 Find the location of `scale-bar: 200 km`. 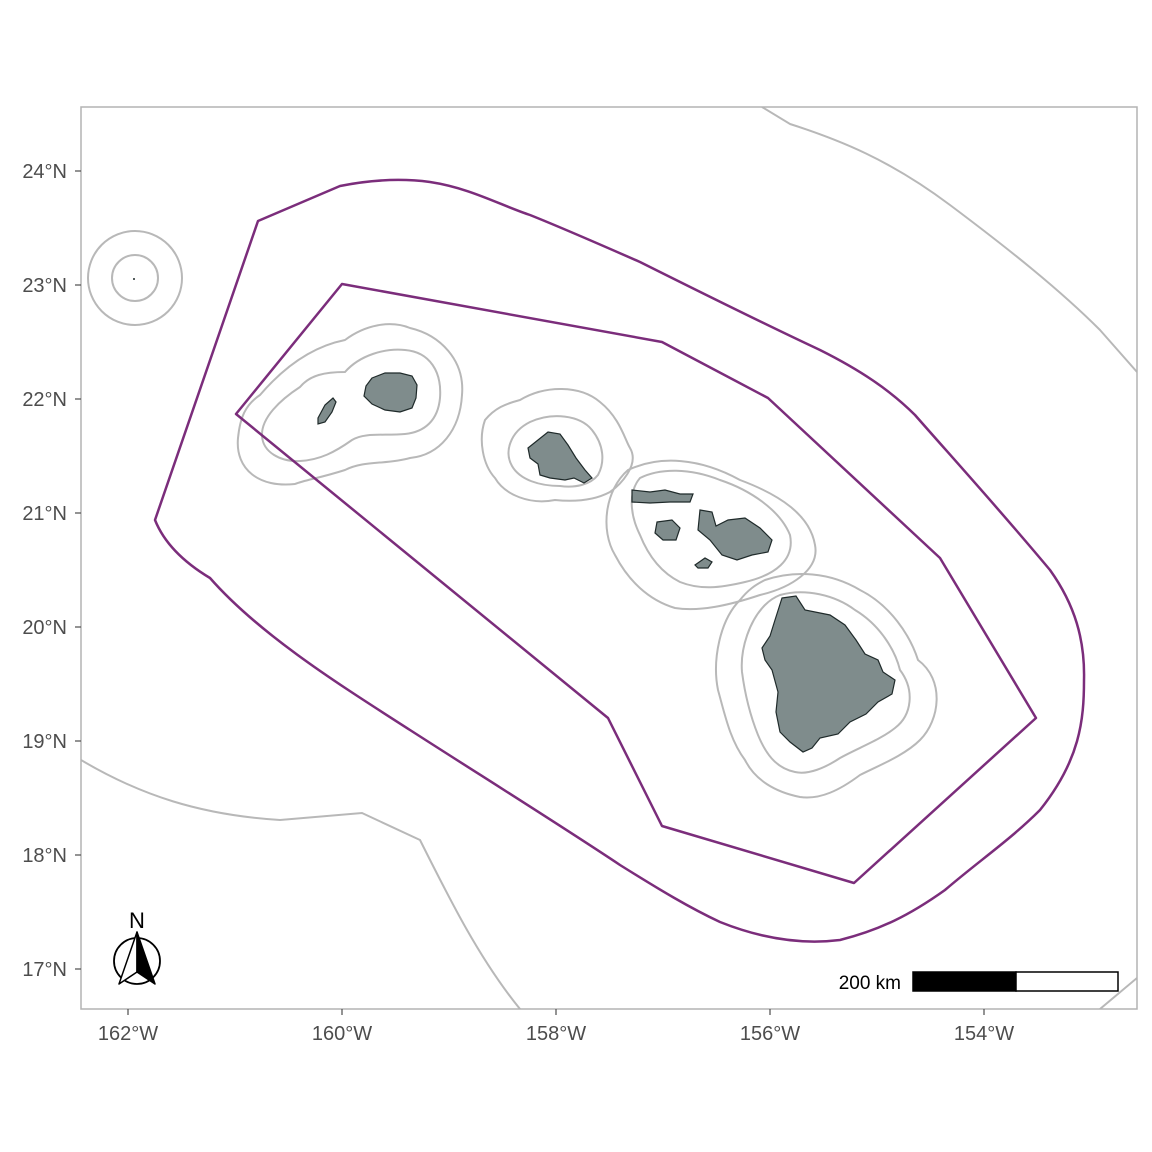

scale-bar: 200 km is located at coordinates (979, 982).